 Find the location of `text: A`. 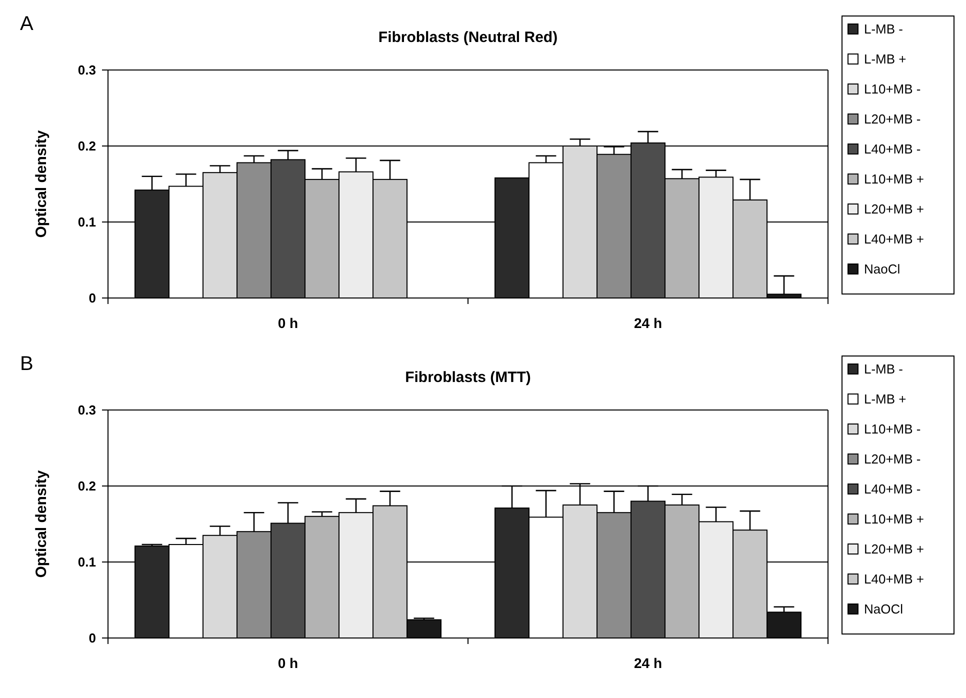

text: A is located at coordinates (27, 24).